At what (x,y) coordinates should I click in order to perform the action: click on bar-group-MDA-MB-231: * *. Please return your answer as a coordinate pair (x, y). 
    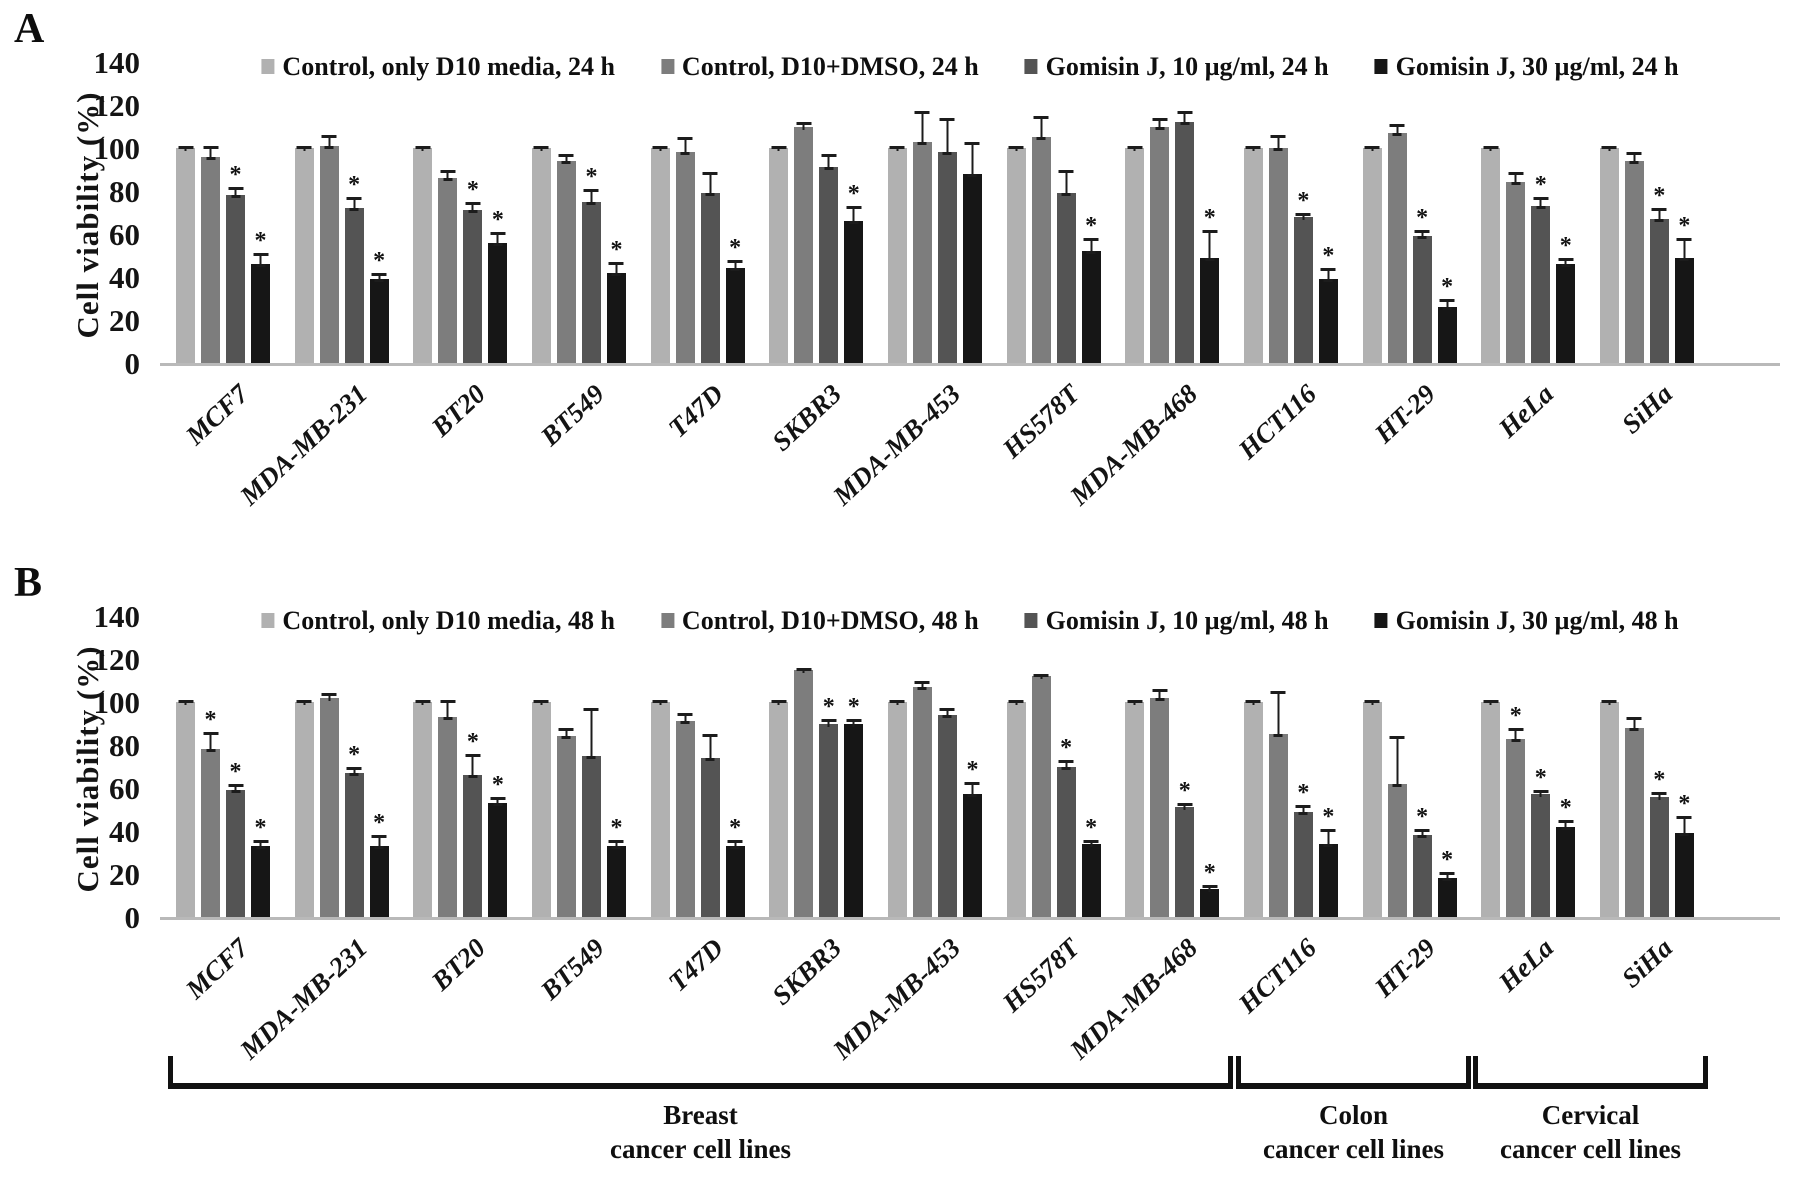
    Looking at the image, I should click on (341, 212).